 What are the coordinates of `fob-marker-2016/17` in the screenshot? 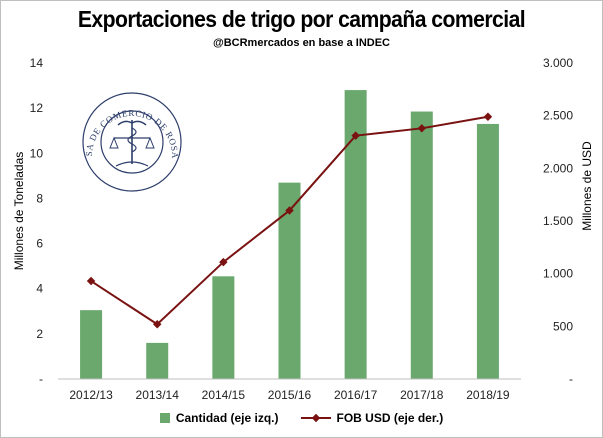 It's located at (355, 135).